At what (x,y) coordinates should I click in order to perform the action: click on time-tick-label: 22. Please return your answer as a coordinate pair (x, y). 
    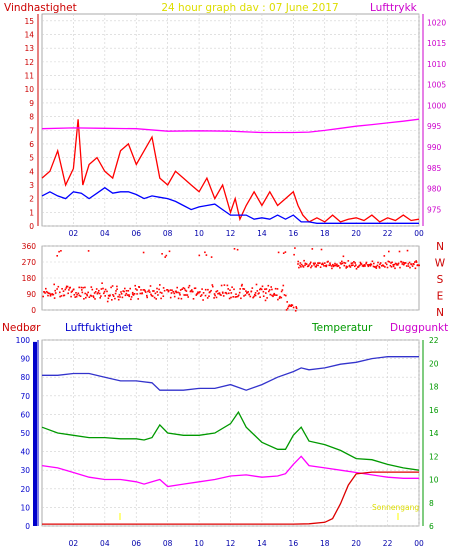
    Looking at the image, I should click on (388, 233).